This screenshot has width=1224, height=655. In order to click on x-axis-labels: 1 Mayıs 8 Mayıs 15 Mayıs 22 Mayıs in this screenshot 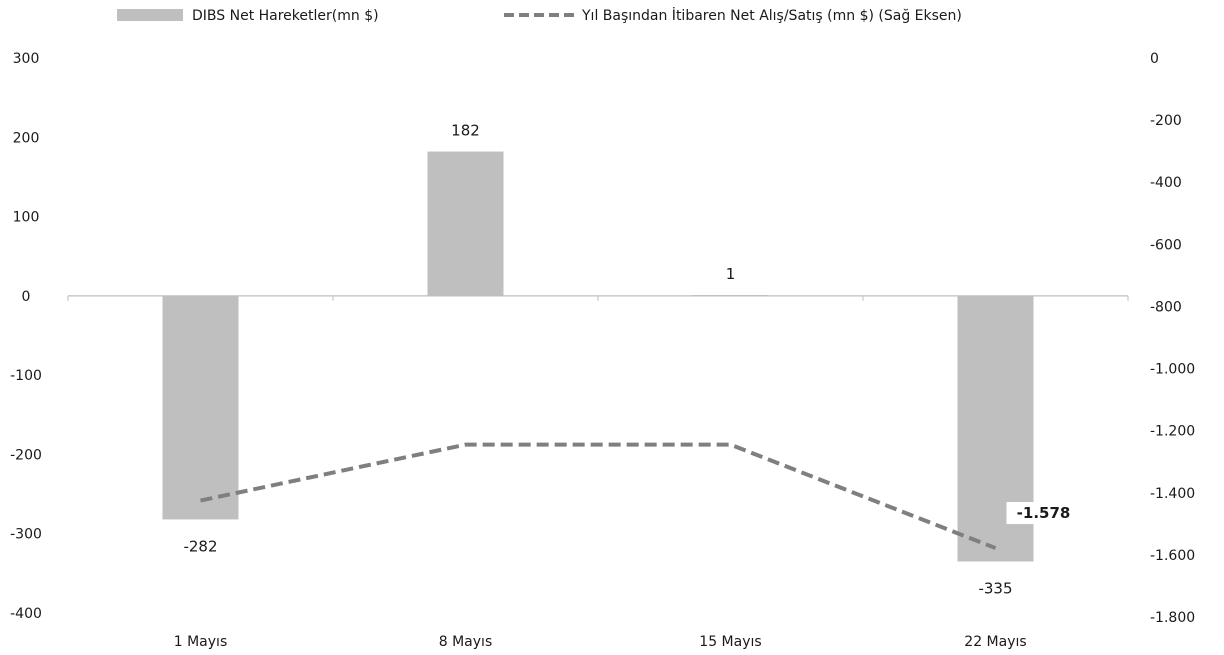, I will do `click(600, 642)`.